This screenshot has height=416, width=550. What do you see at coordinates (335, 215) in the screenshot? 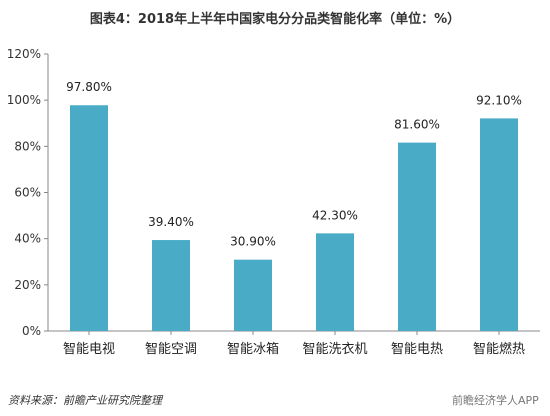
I see `data-label: 42.30%` at bounding box center [335, 215].